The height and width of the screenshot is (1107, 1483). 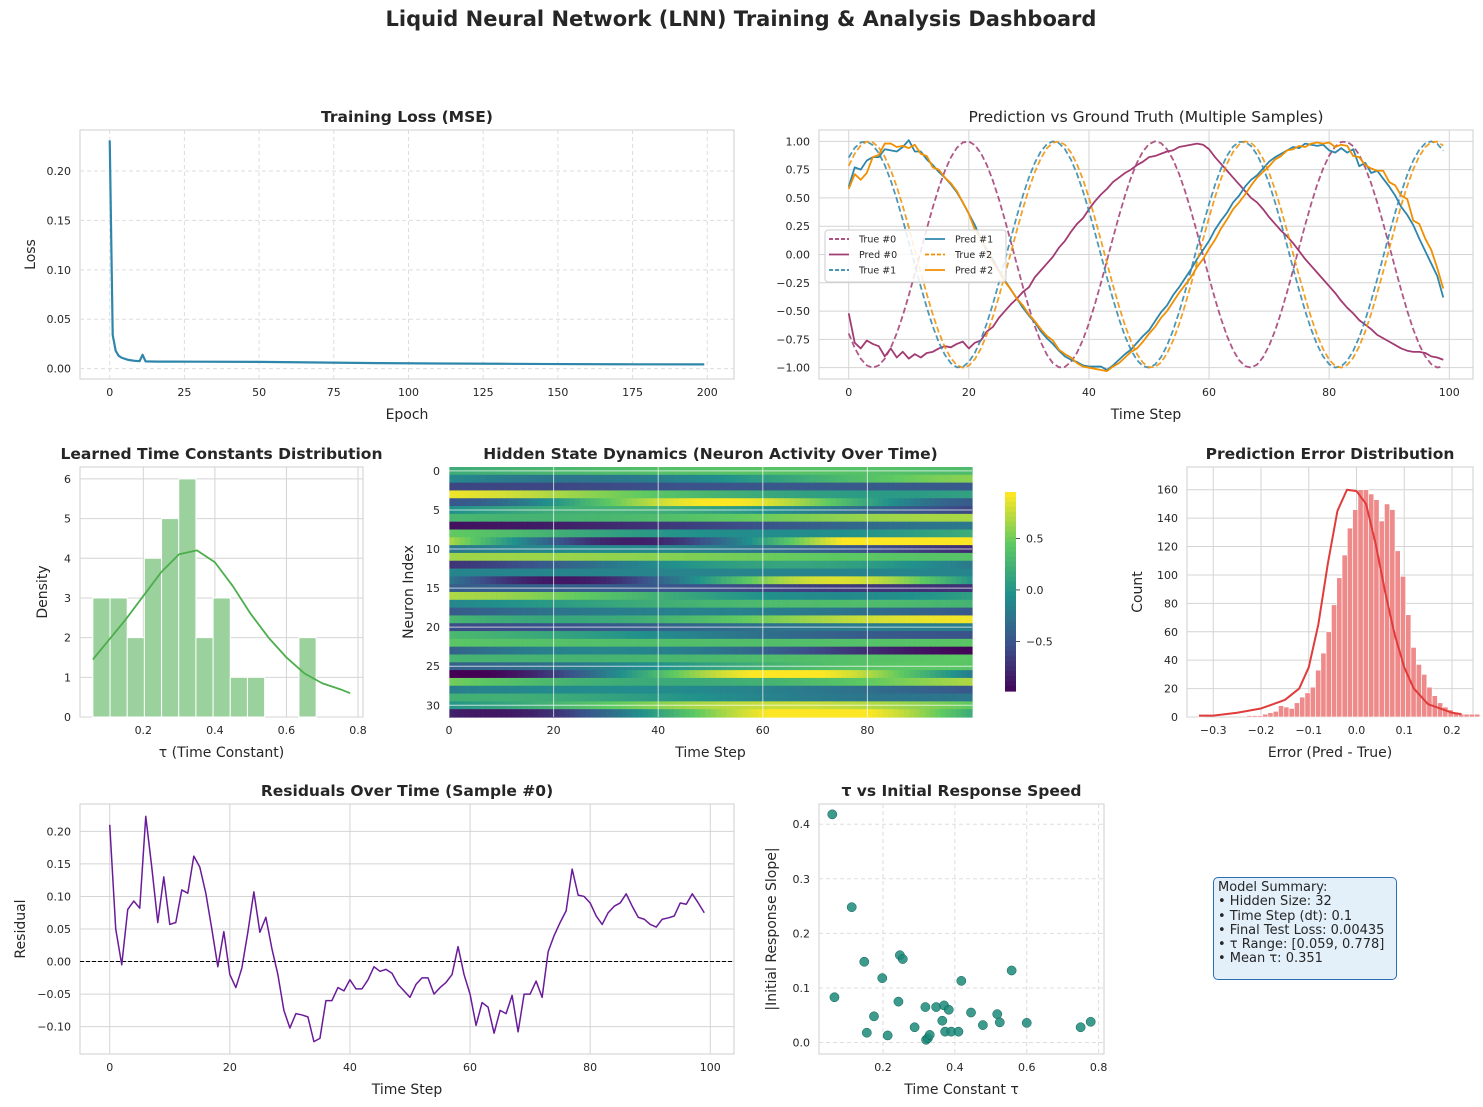 I want to click on y-tick-label: 0.4, so click(x=802, y=824).